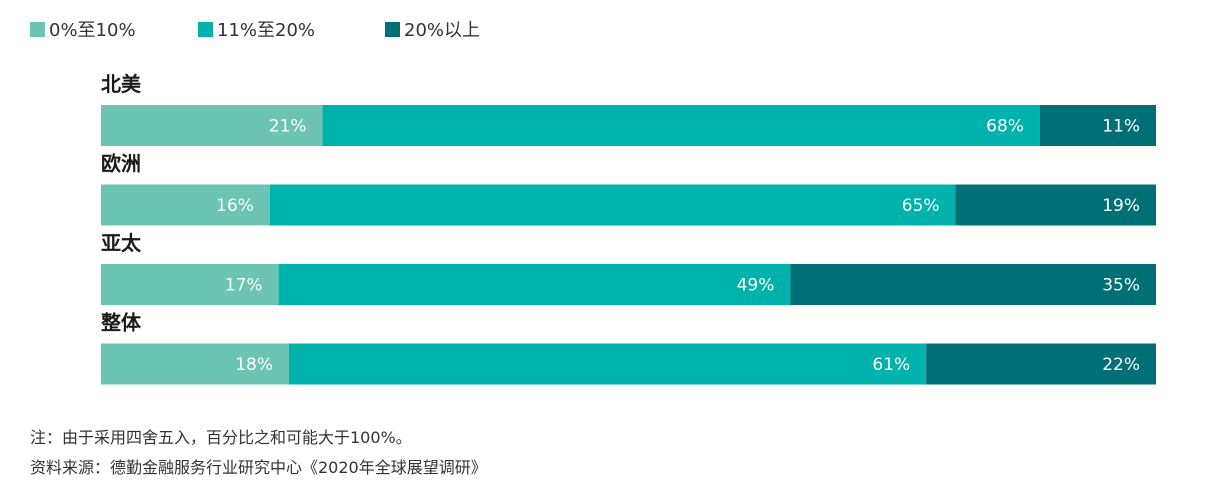 This screenshot has width=1217, height=500. Describe the element at coordinates (1121, 206) in the screenshot. I see `data-label: 19%` at that location.